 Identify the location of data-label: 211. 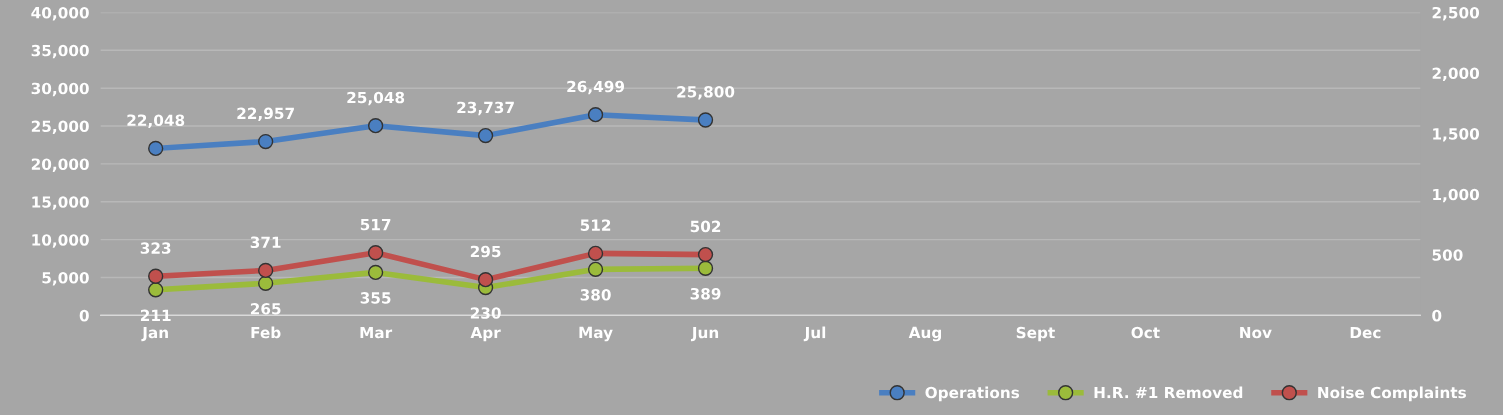
(155, 315).